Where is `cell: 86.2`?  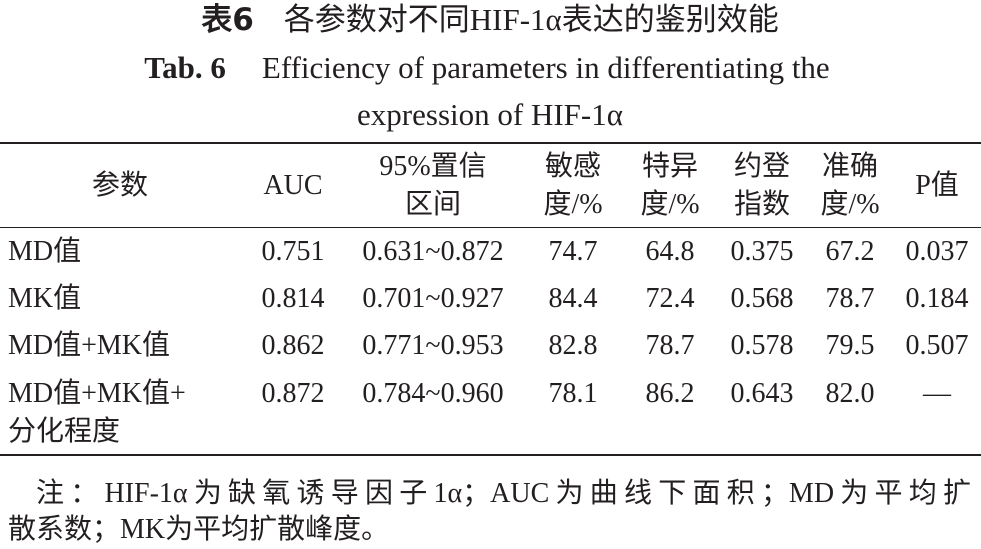
cell: 86.2 is located at coordinates (670, 393).